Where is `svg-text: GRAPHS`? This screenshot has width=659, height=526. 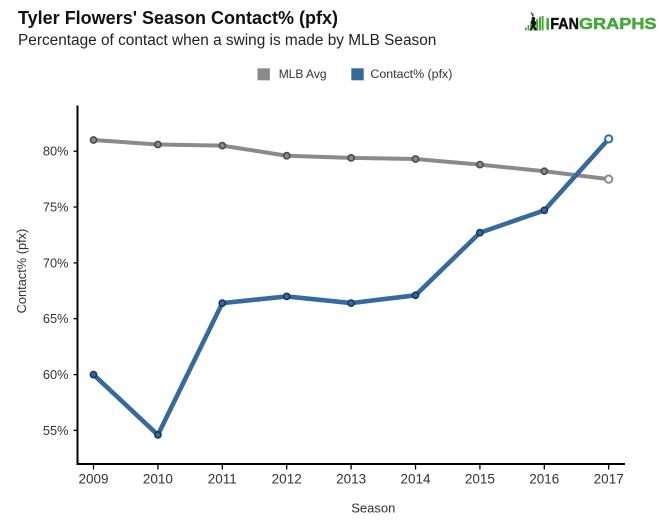
svg-text: GRAPHS is located at coordinates (618, 24).